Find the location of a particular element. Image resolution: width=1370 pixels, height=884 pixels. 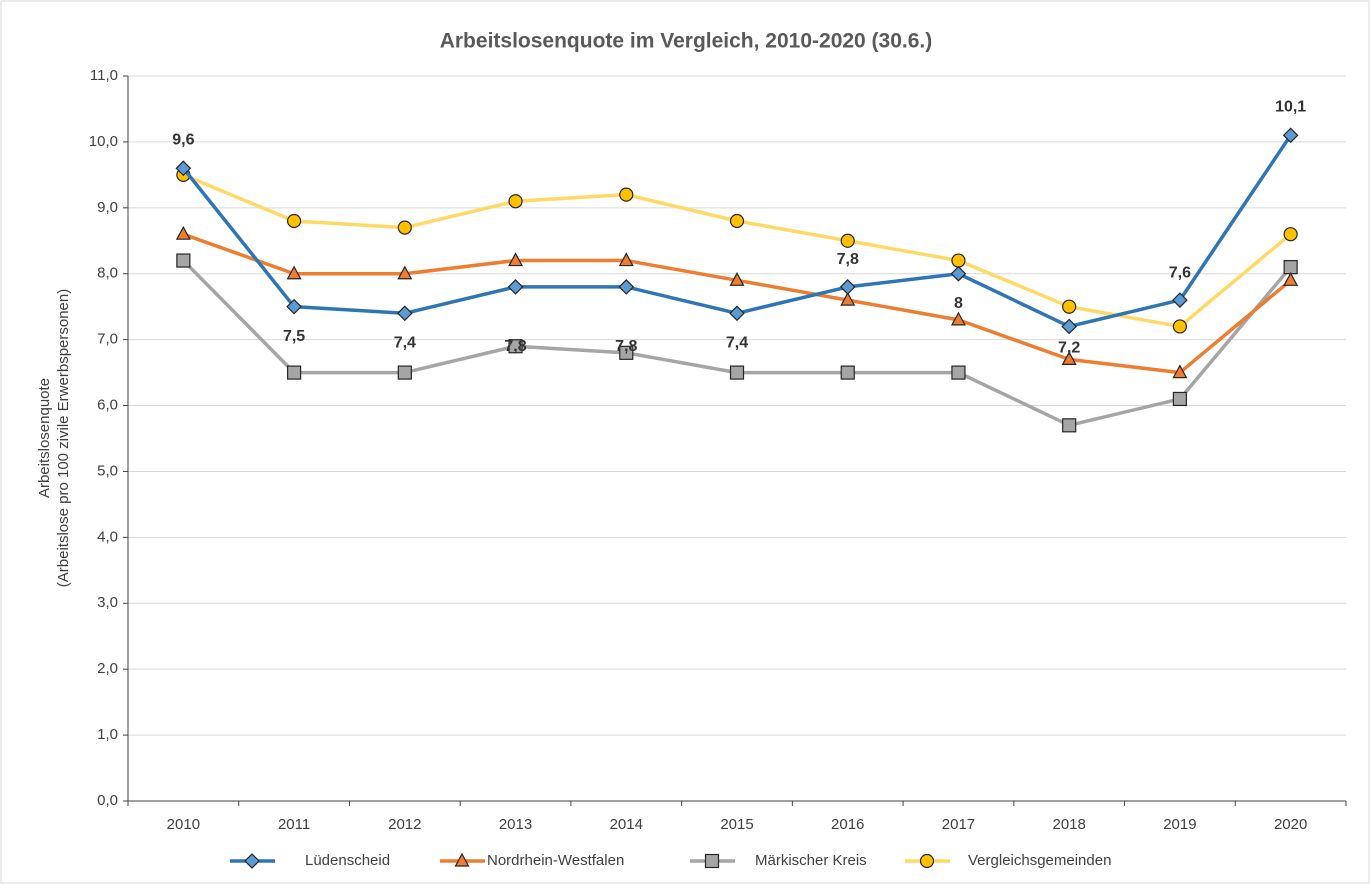

data-label: 10,1 is located at coordinates (1290, 107).